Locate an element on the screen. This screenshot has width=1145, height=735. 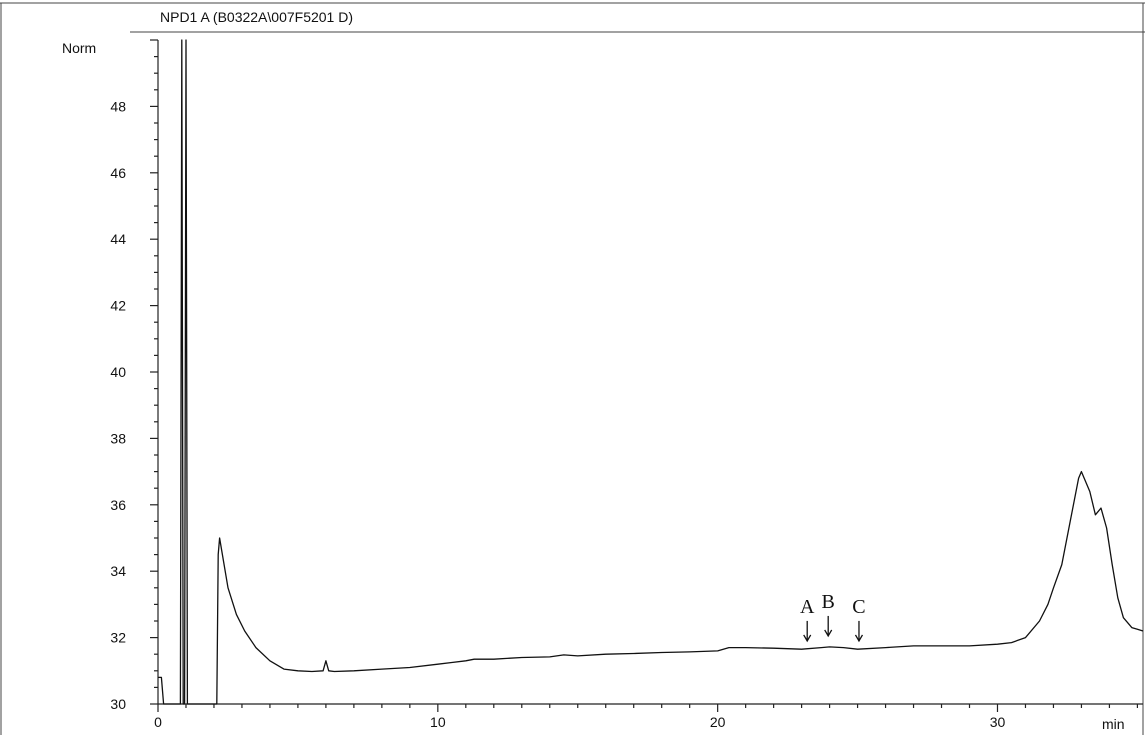
chart-title: NPD1 A (B0322A\007F5201 D) is located at coordinates (256, 17).